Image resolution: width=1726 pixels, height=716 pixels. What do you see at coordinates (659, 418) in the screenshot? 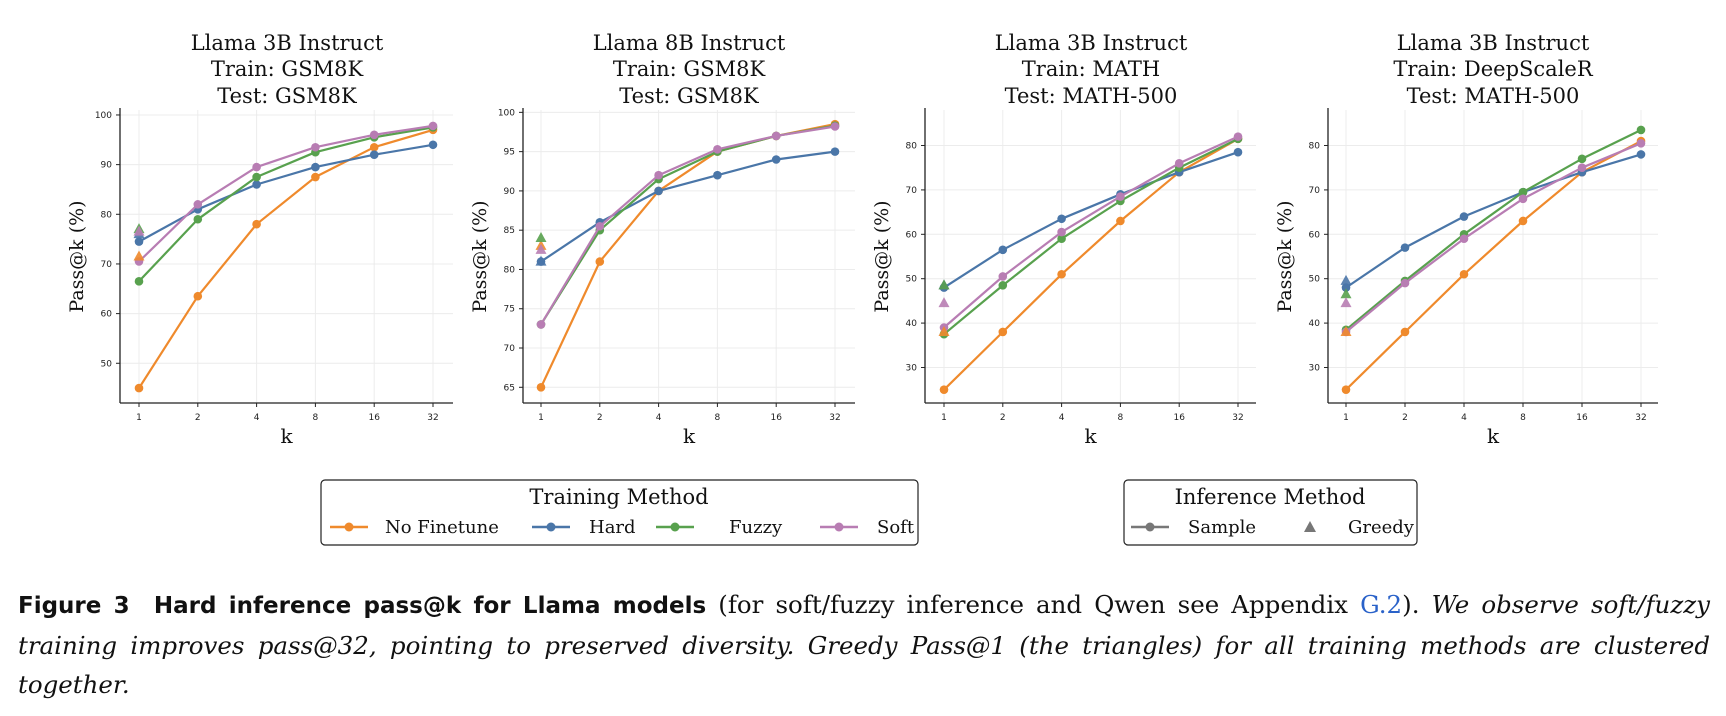
I see `x-tick-label-4: 4` at bounding box center [659, 418].